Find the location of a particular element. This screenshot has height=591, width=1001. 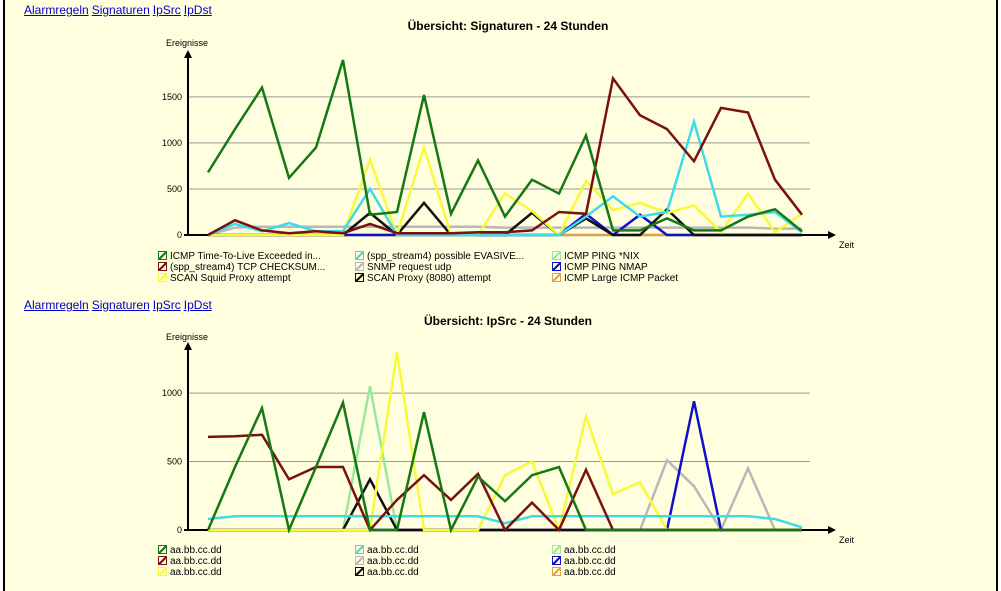

legend-item: SCAN Squid Proxy attempt is located at coordinates (224, 278).